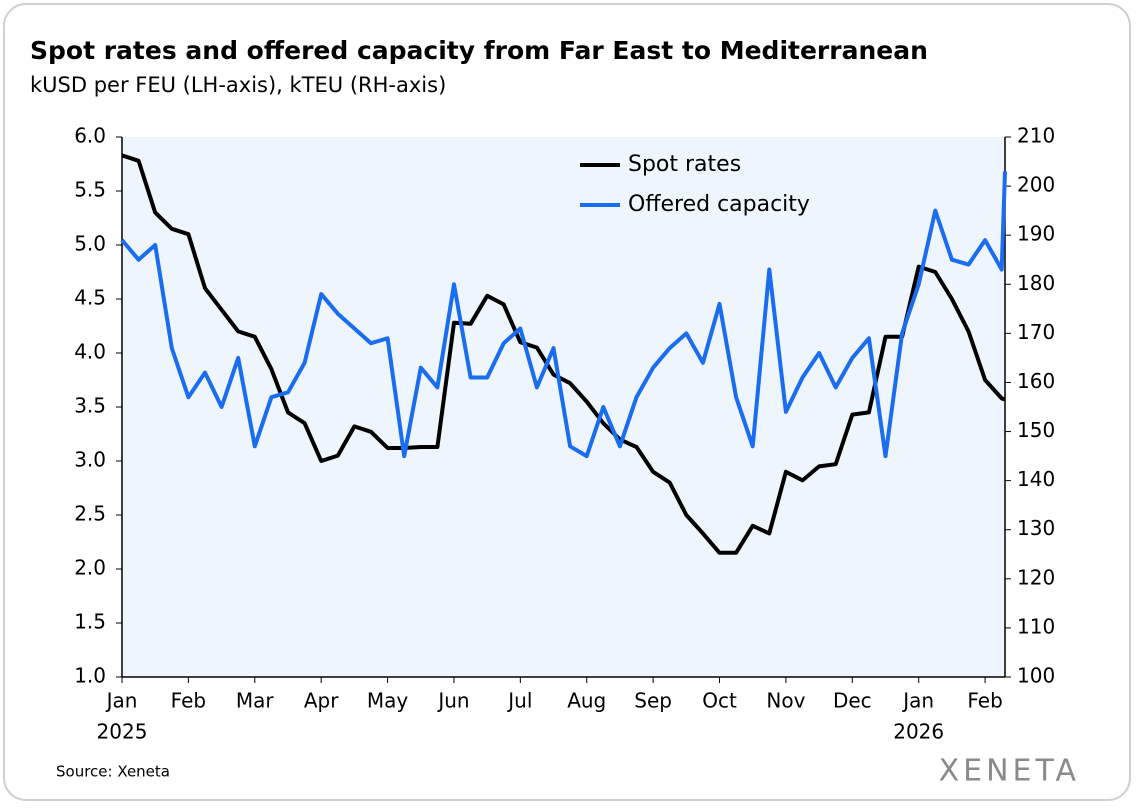 This screenshot has height=810, width=1136. I want to click on x-tick-label: Jun, so click(452, 701).